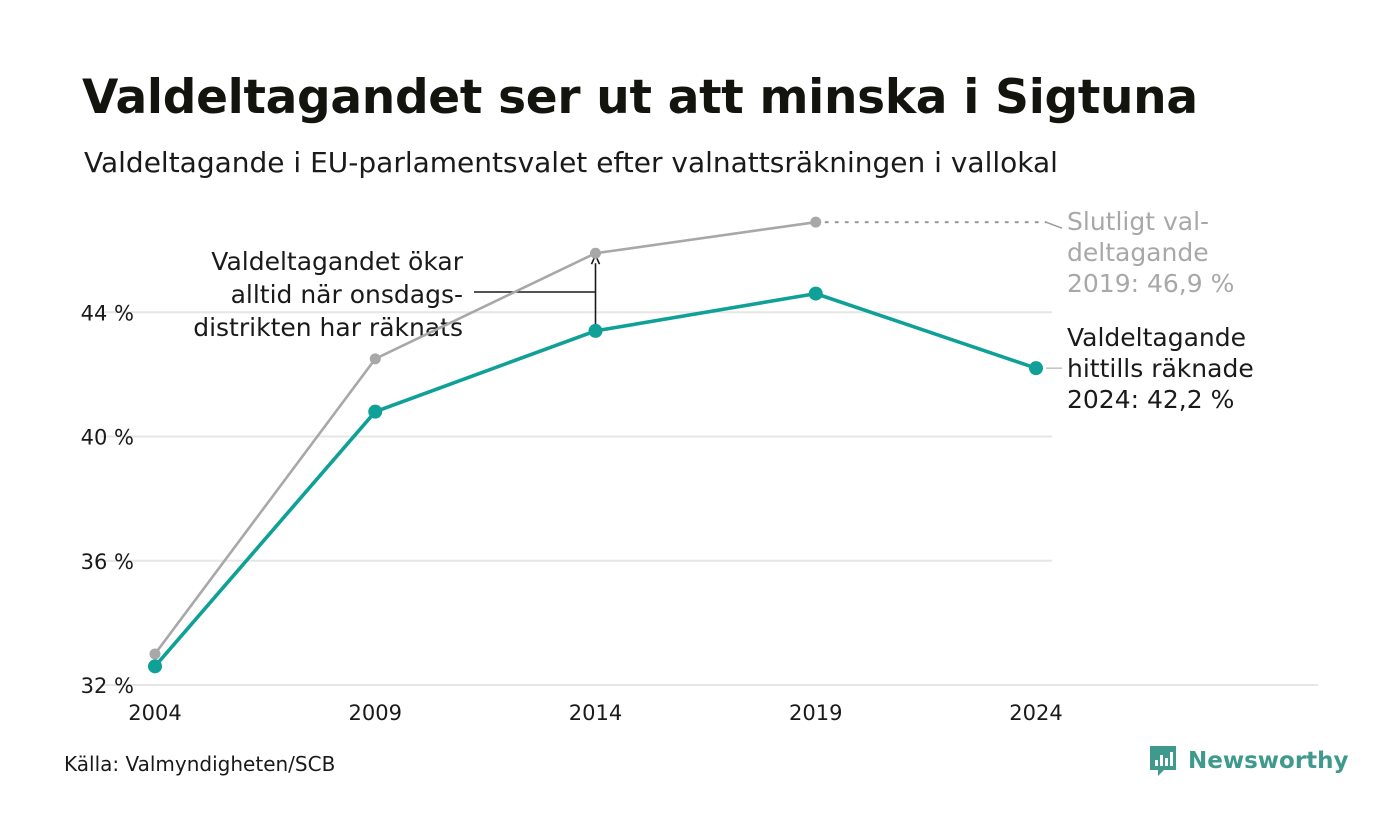 The image size is (1400, 840). Describe the element at coordinates (337, 261) in the screenshot. I see `gap-annotation-line: Valdeltagandet ökar` at that location.